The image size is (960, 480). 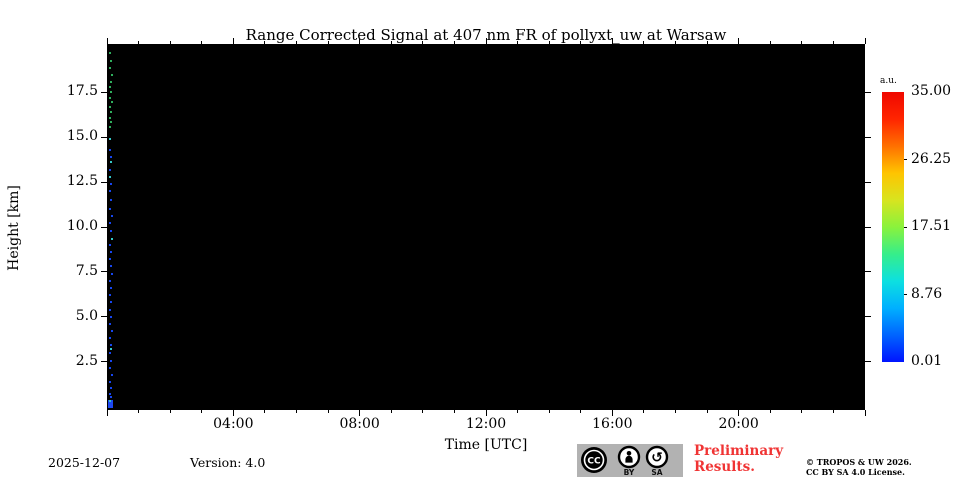 I want to click on colorbar-tick-label: 0.01, so click(x=927, y=361).